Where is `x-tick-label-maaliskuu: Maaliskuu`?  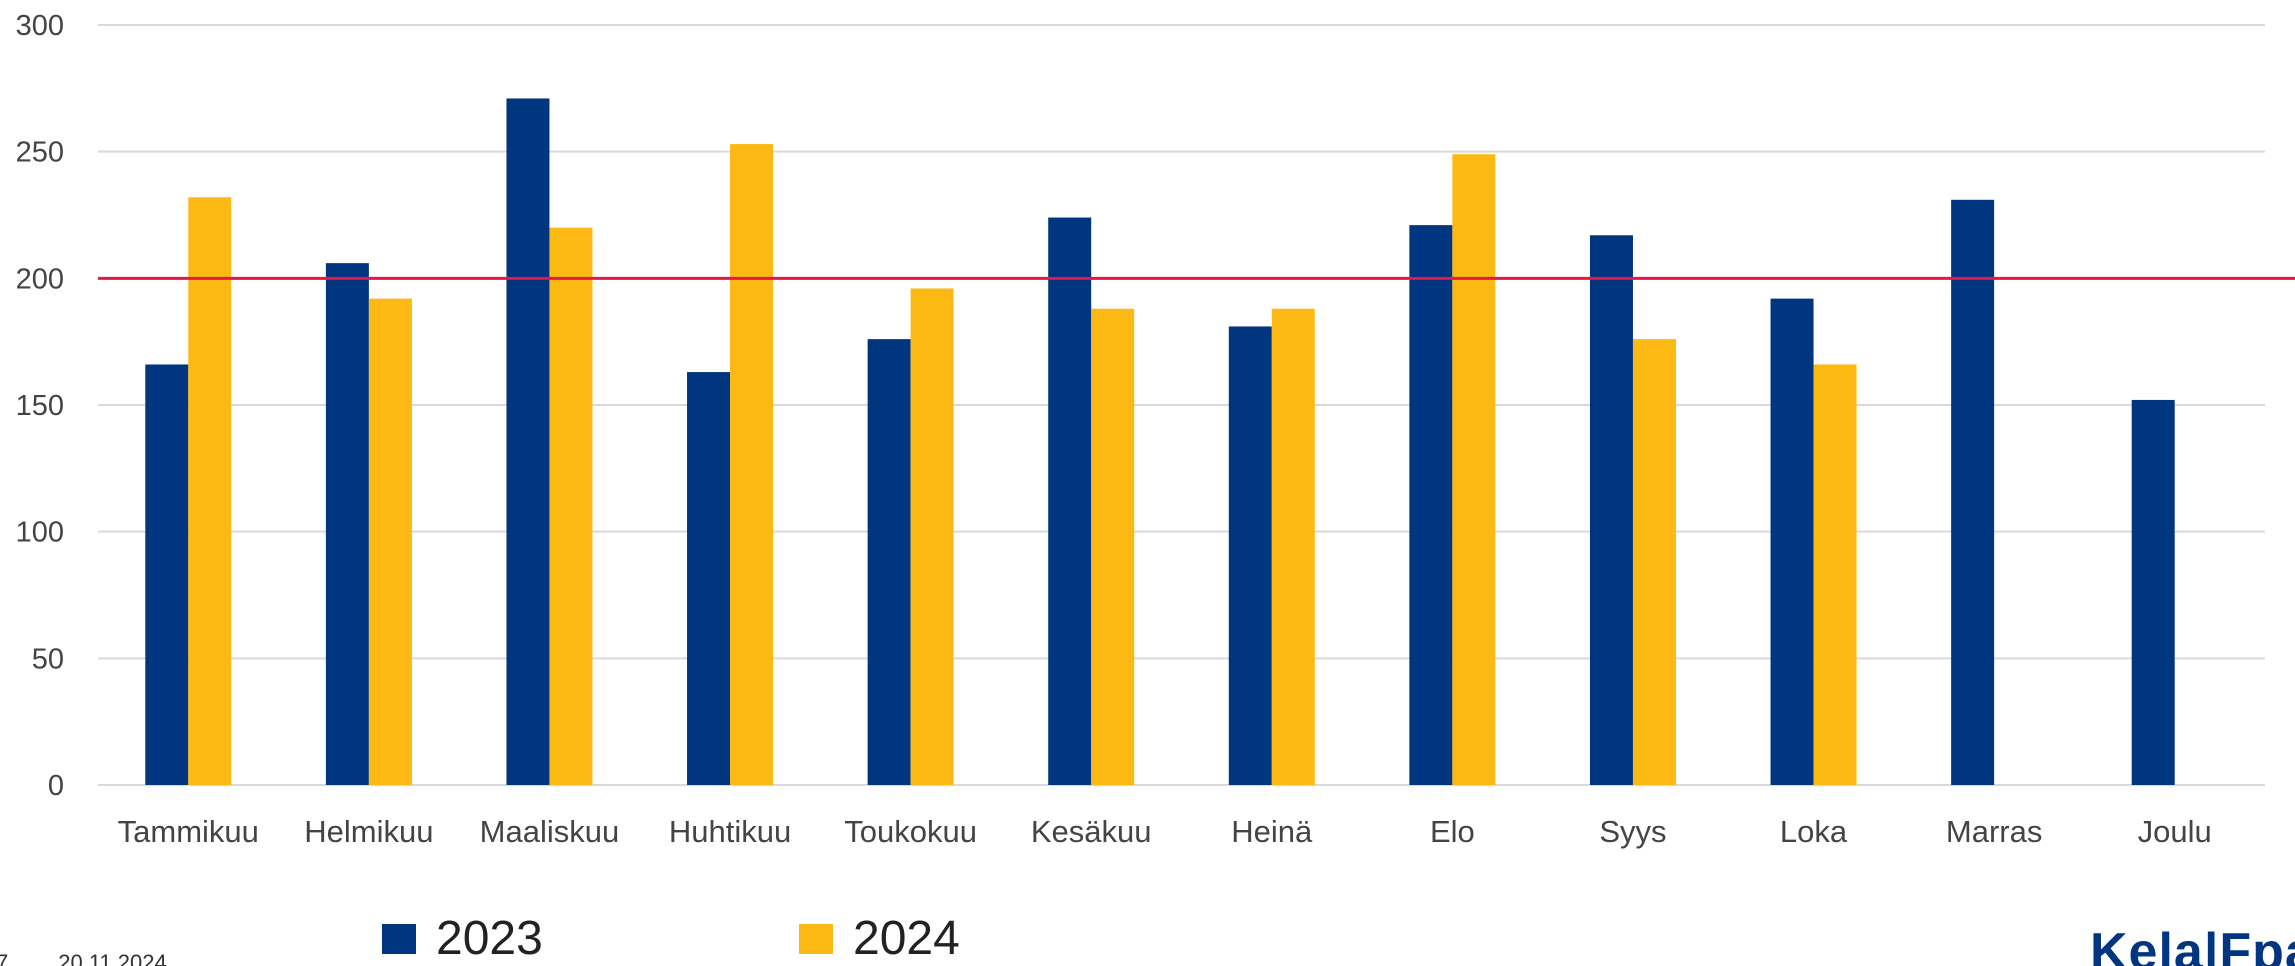
x-tick-label-maaliskuu: Maaliskuu is located at coordinates (550, 831).